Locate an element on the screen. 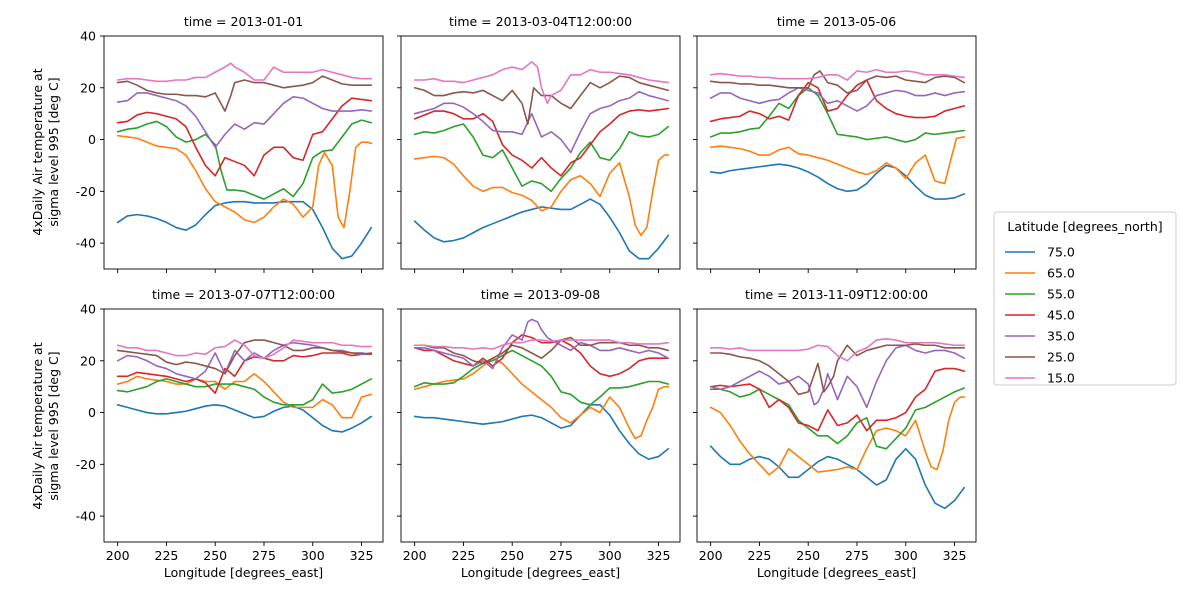  legend-label: 45.0 is located at coordinates (1061, 315).